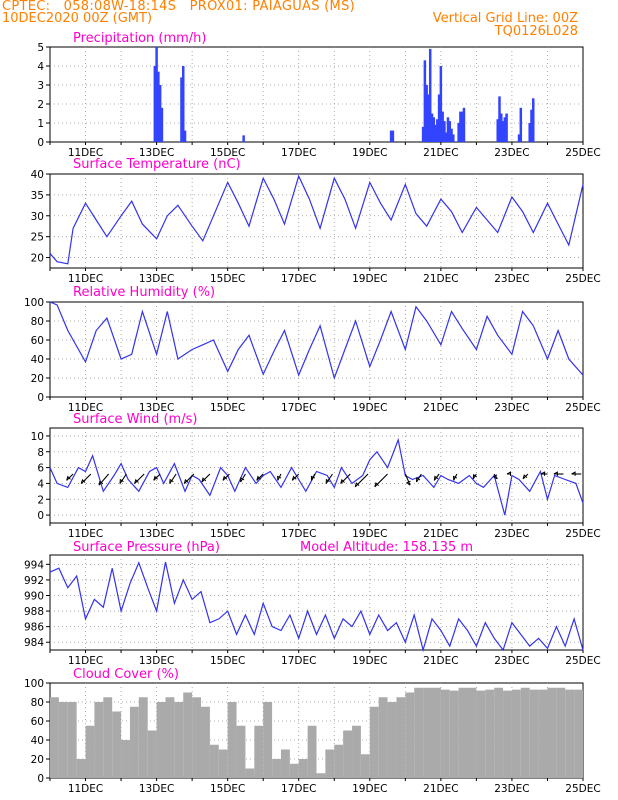  I want to click on temp-line, so click(316, 219).